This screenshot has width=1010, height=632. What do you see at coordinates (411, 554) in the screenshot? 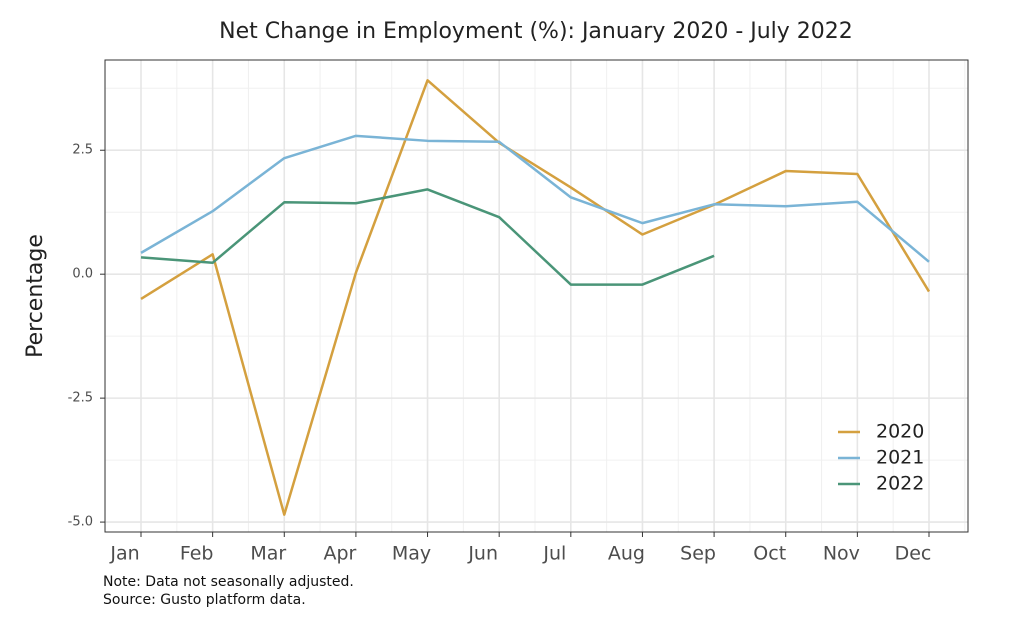
I see `x-tick-label: May` at bounding box center [411, 554].